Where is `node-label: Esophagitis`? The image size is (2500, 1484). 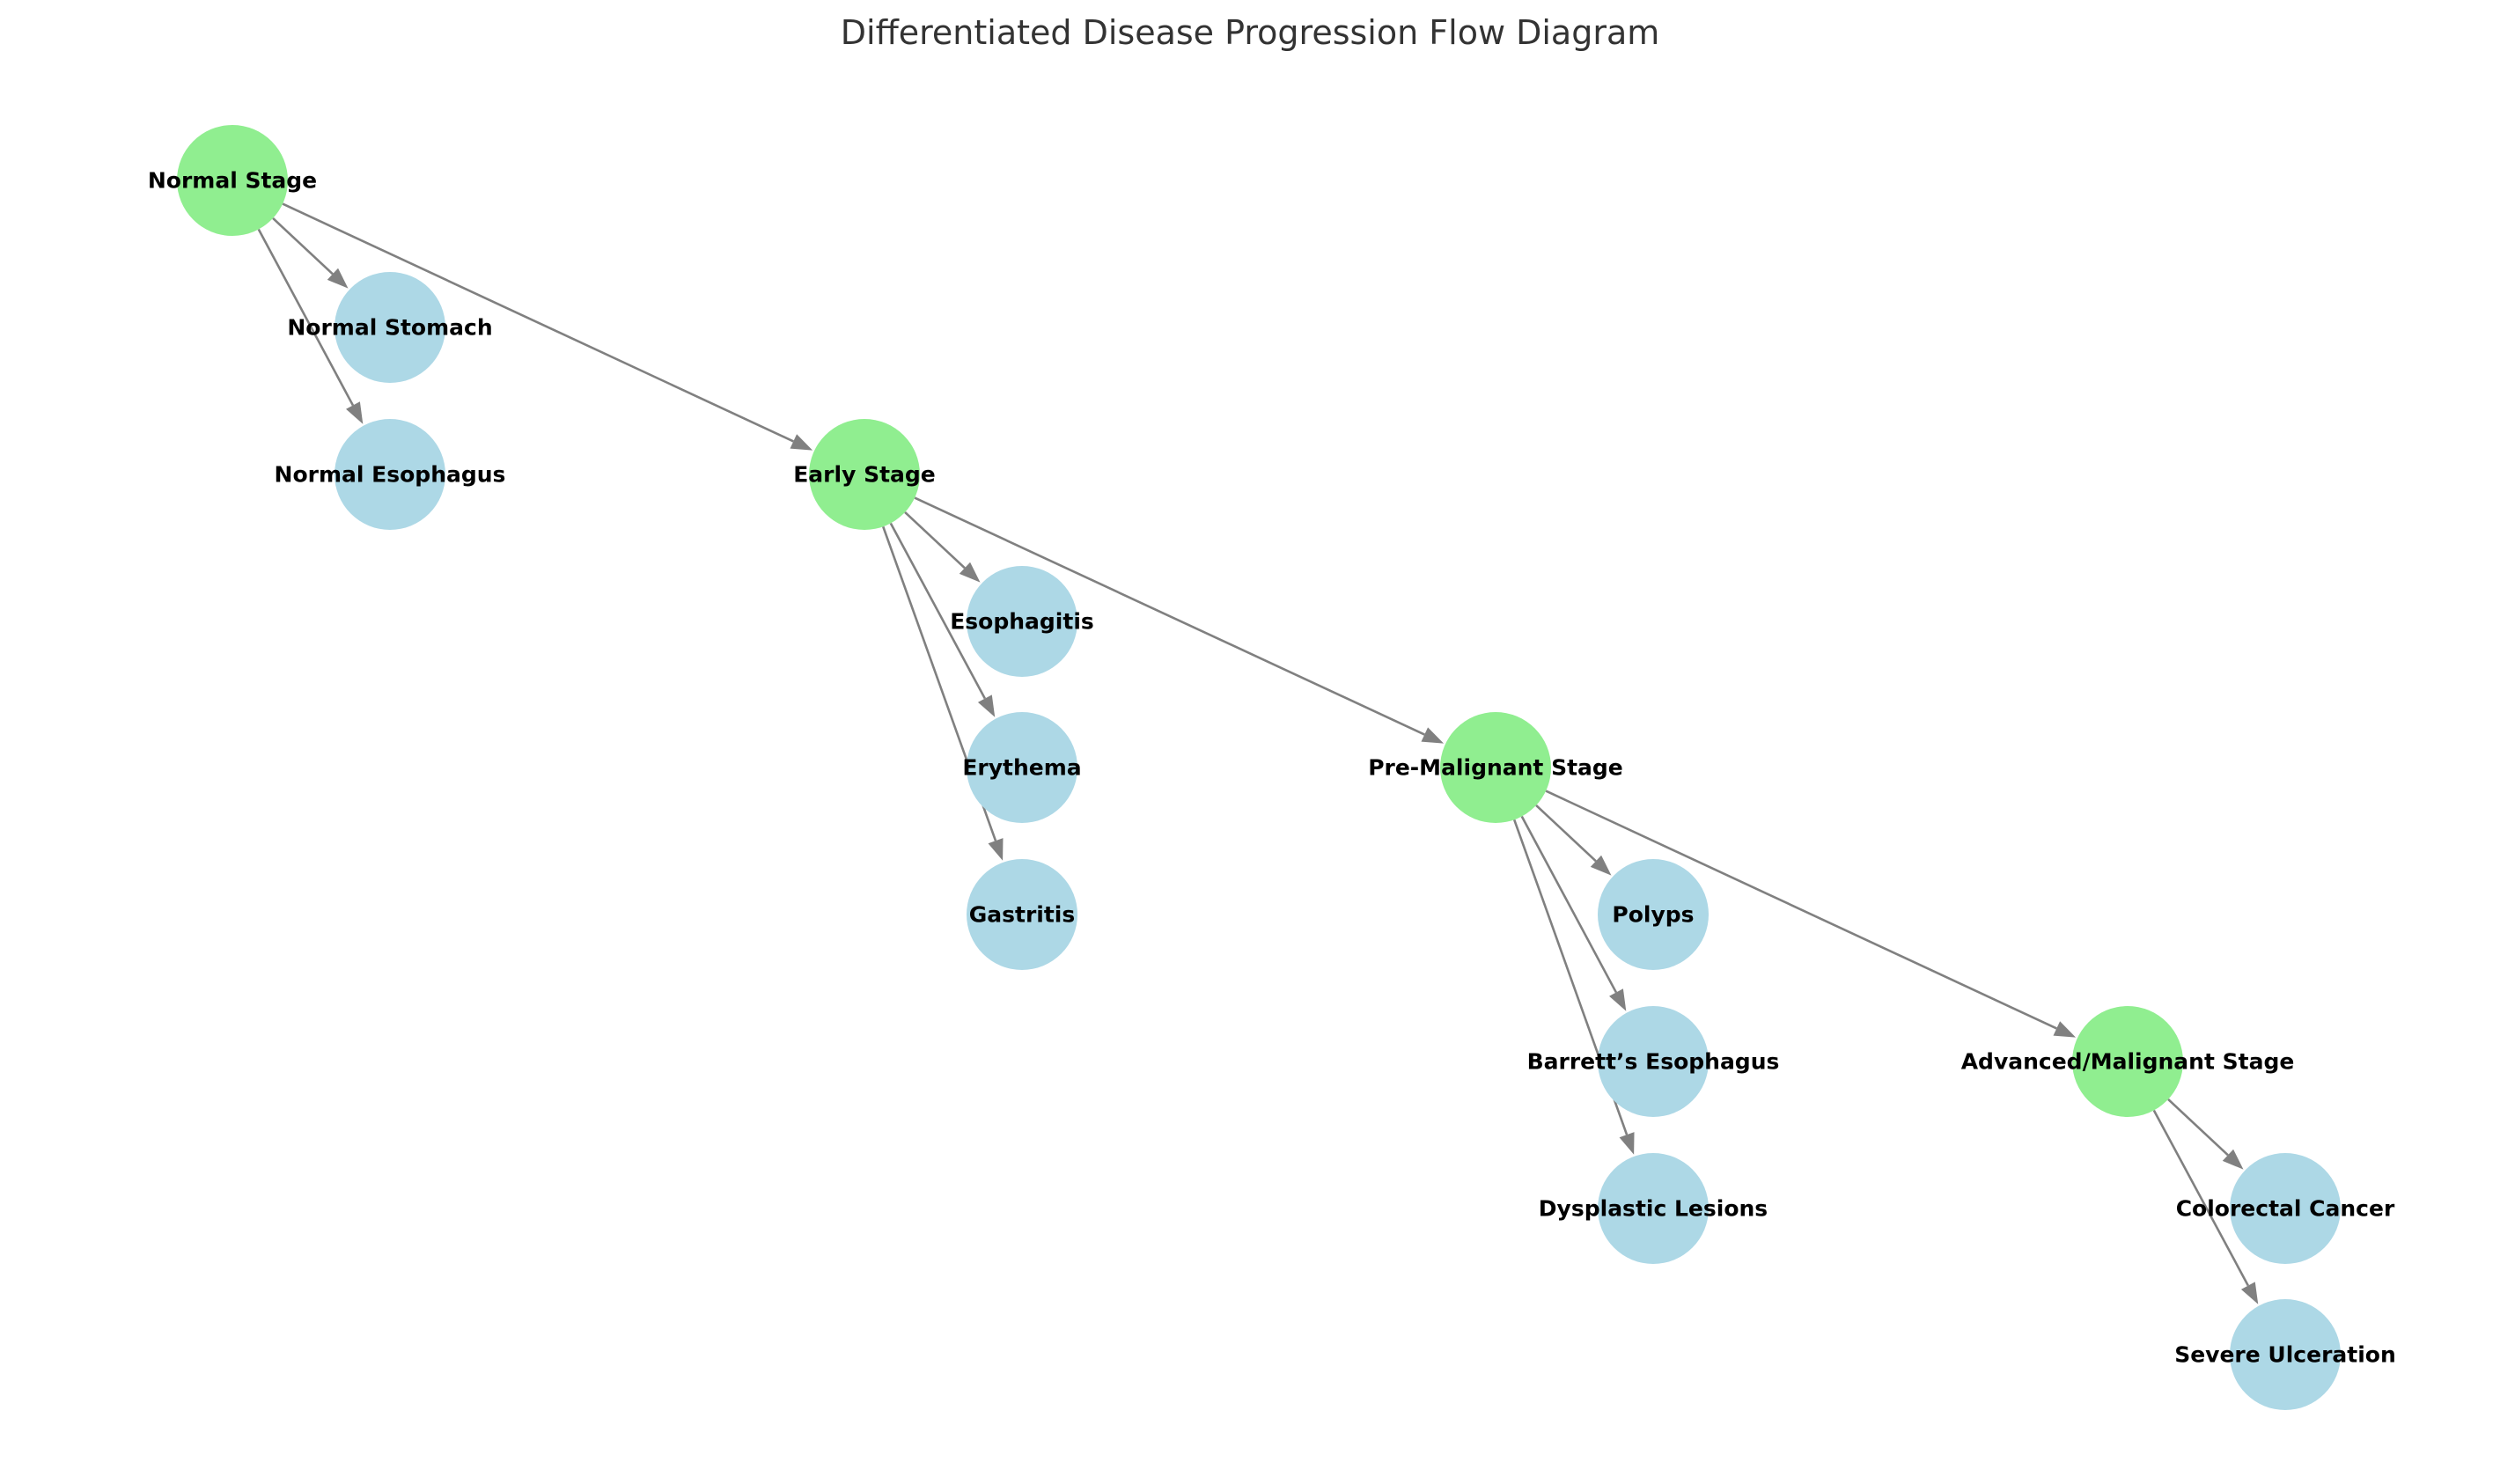
node-label: Esophagitis is located at coordinates (1022, 622).